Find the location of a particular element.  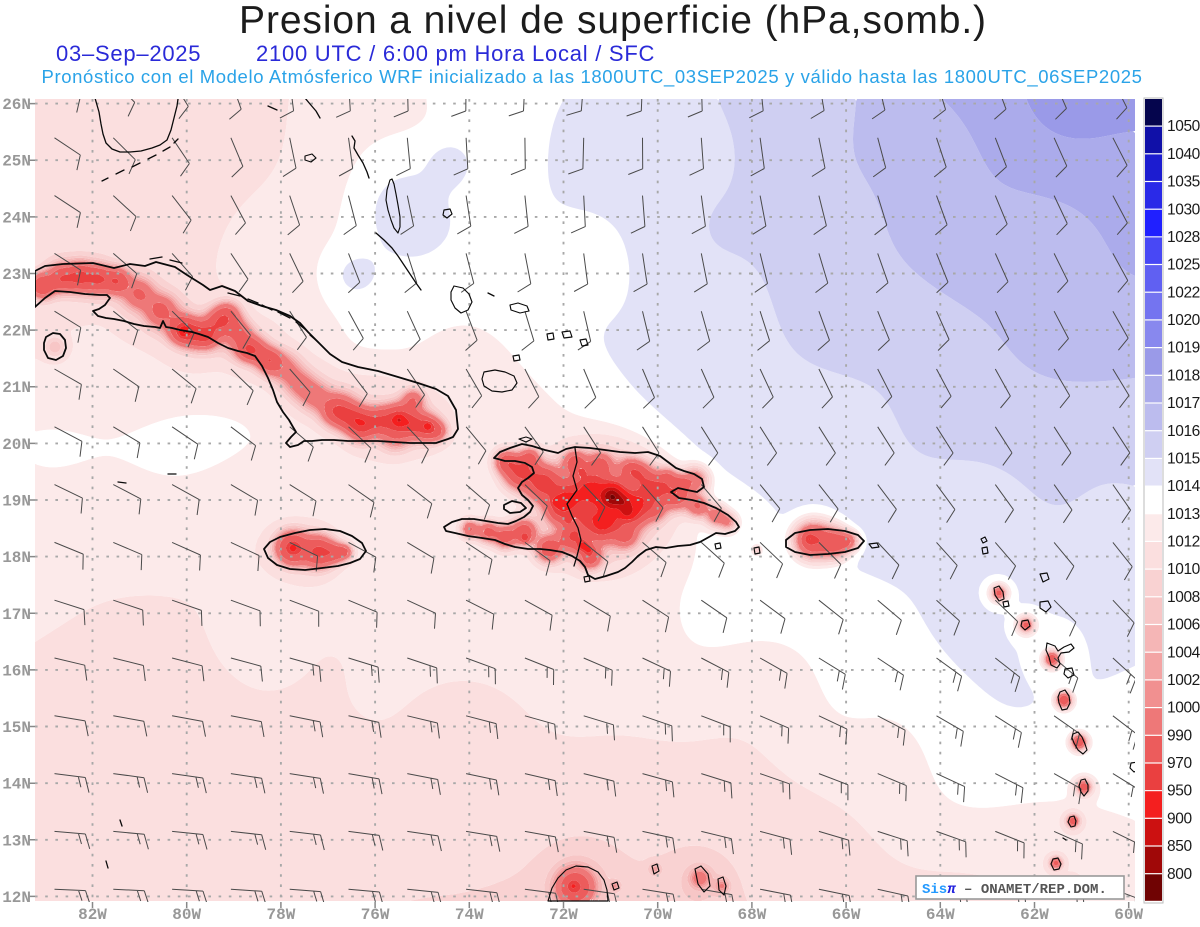

svg-text: 60W is located at coordinates (1128, 915).